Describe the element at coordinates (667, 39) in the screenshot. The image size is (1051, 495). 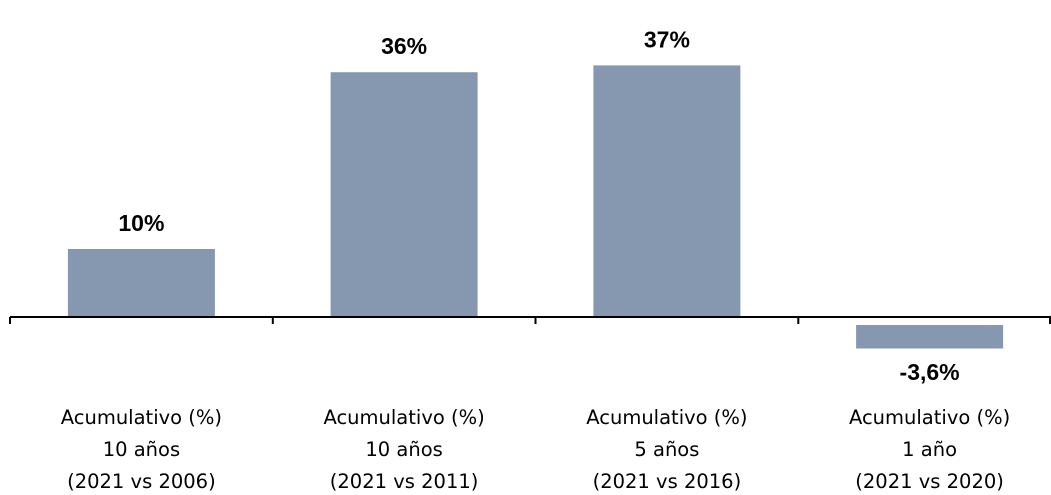
I see `data-label-3: 37%` at that location.